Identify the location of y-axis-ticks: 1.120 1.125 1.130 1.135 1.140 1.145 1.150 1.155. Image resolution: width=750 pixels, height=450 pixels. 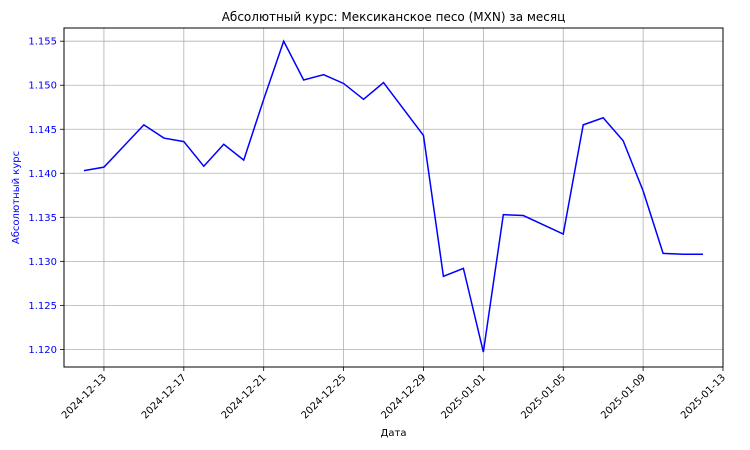
(46, 196).